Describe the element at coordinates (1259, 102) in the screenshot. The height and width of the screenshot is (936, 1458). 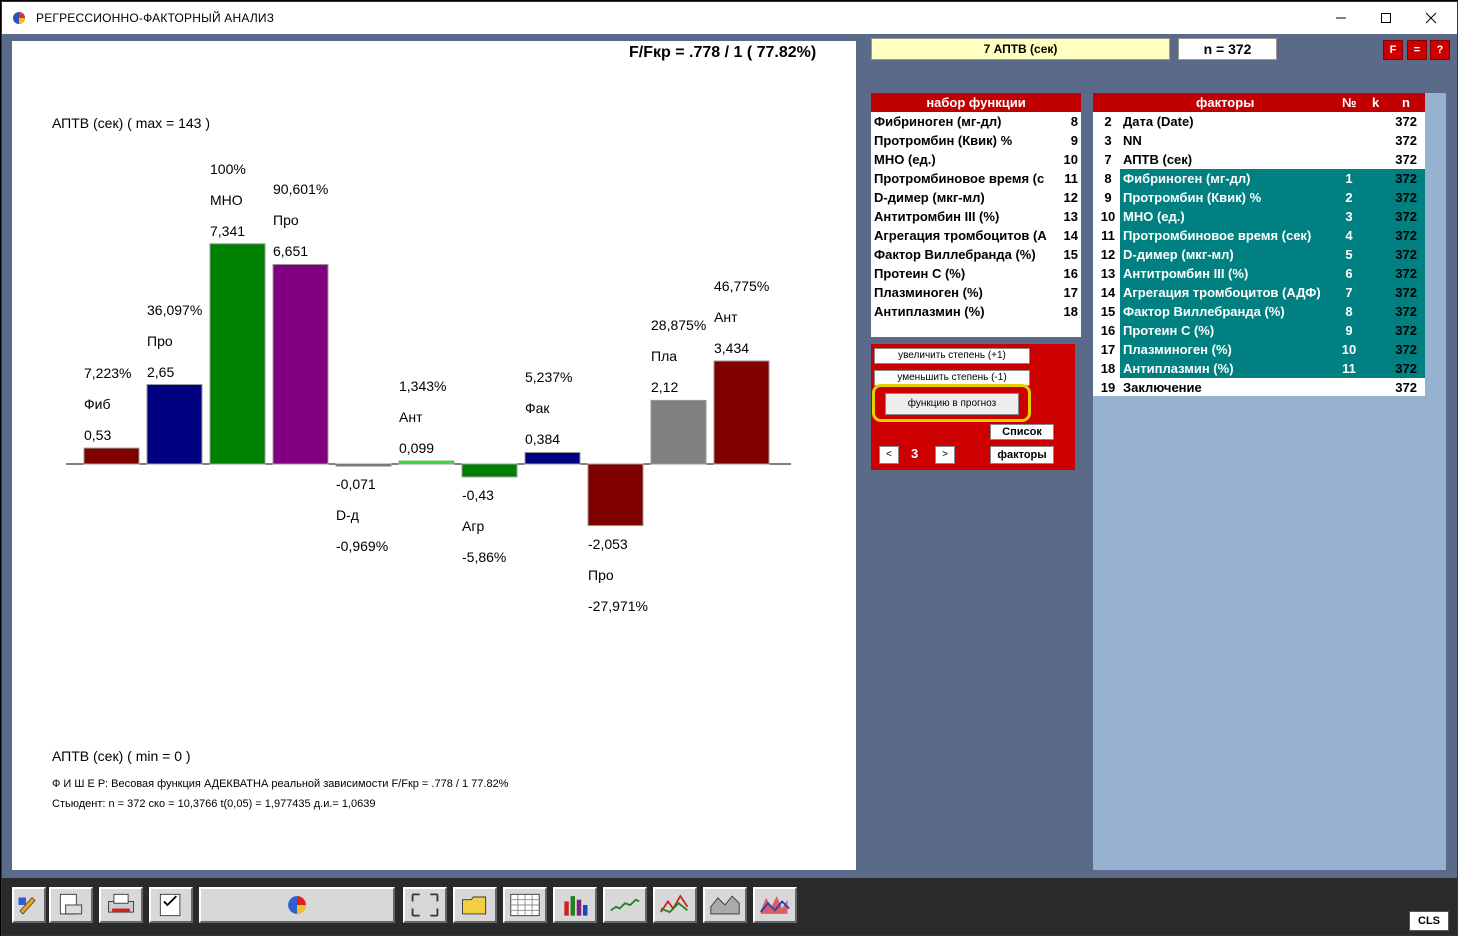
I see `factors-header: факторы № k n` at that location.